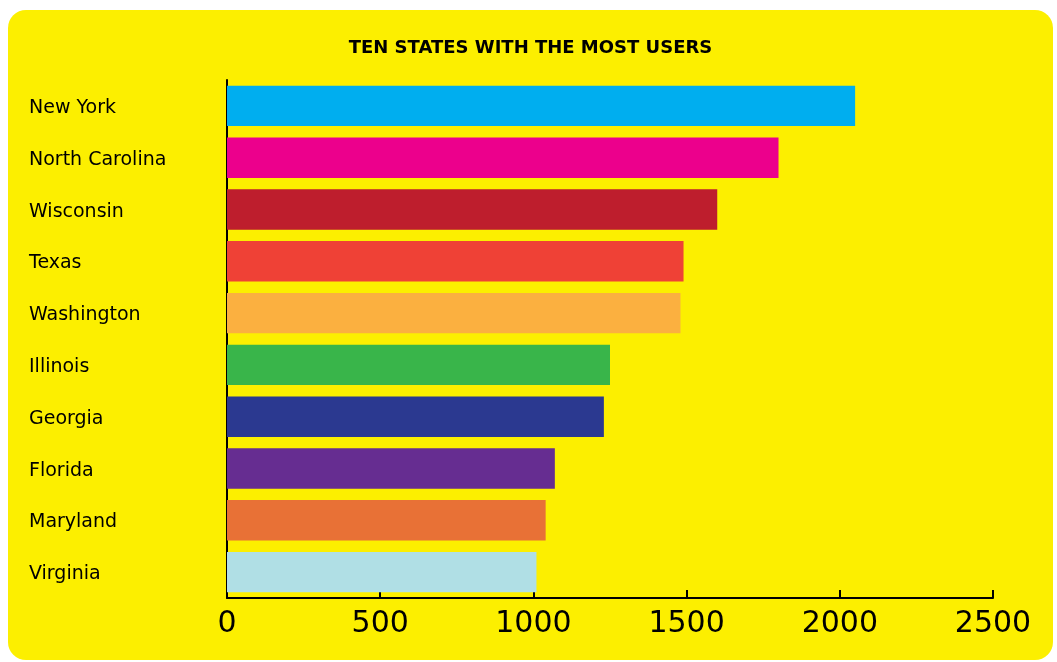 The height and width of the screenshot is (662, 1057). What do you see at coordinates (65, 572) in the screenshot?
I see `y-tick-label: Virginia` at bounding box center [65, 572].